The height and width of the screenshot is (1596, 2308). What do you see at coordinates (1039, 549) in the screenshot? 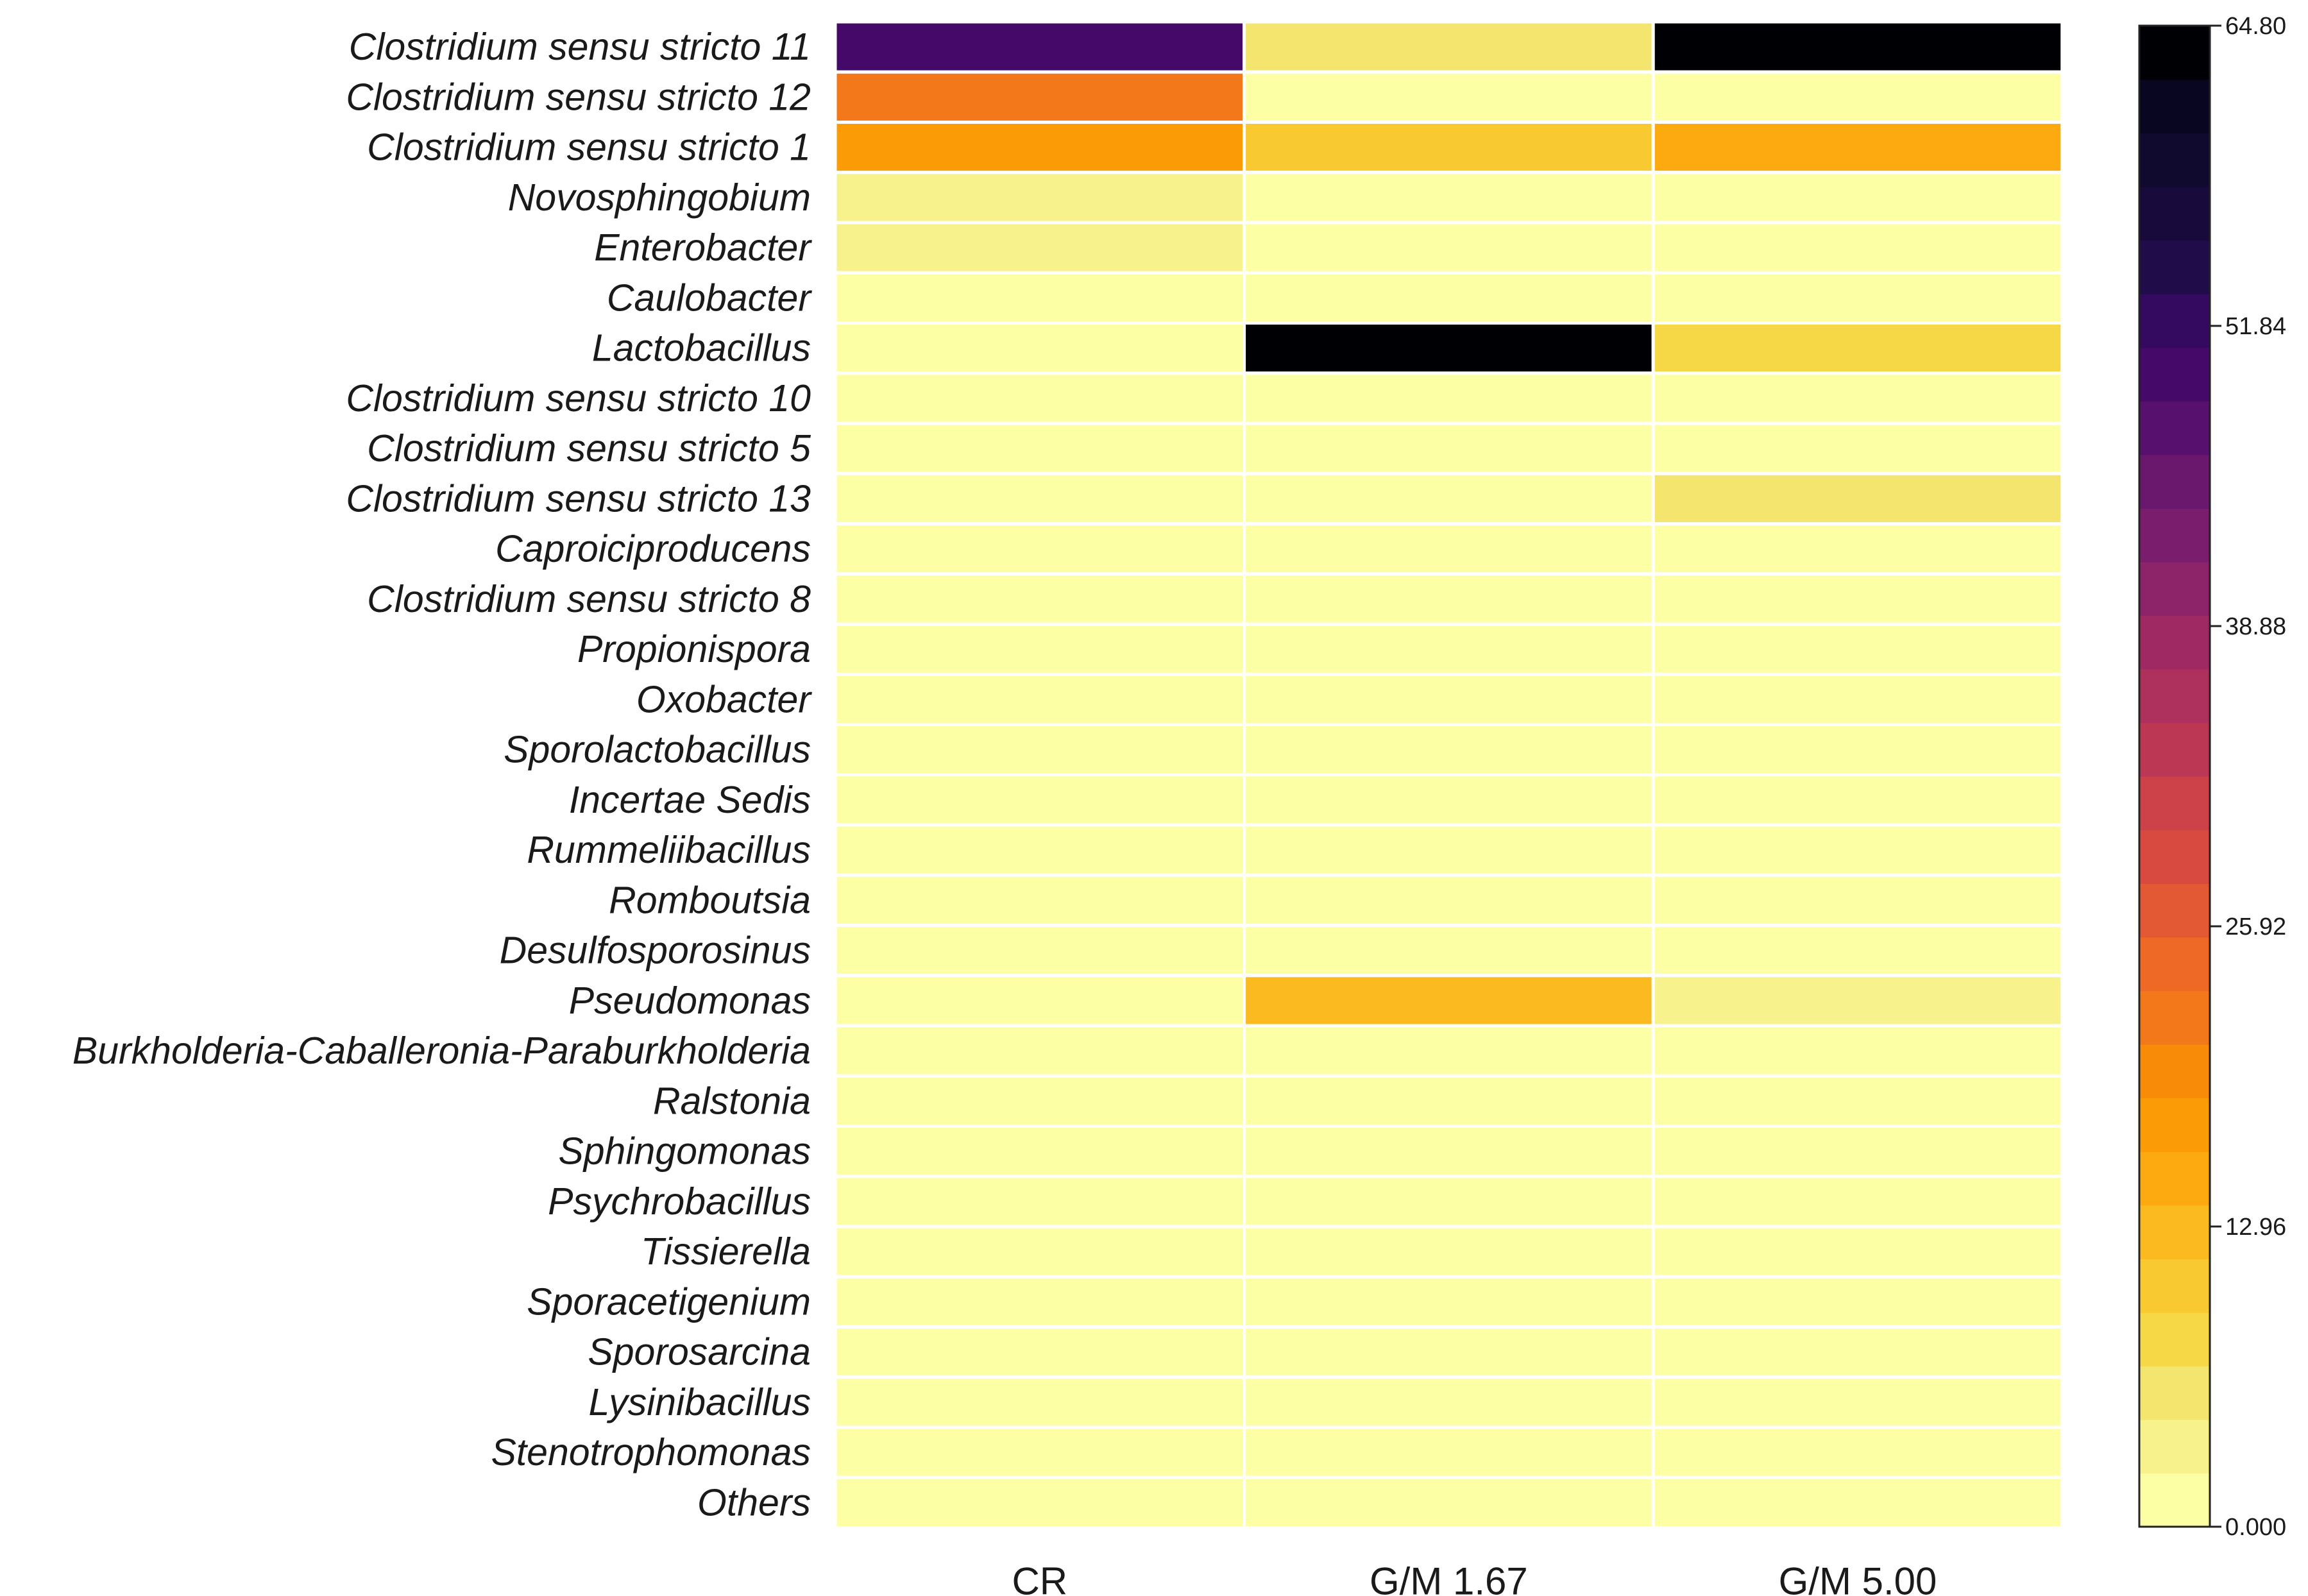
I see `heatmap-cell-caproiciproducens-cr` at bounding box center [1039, 549].